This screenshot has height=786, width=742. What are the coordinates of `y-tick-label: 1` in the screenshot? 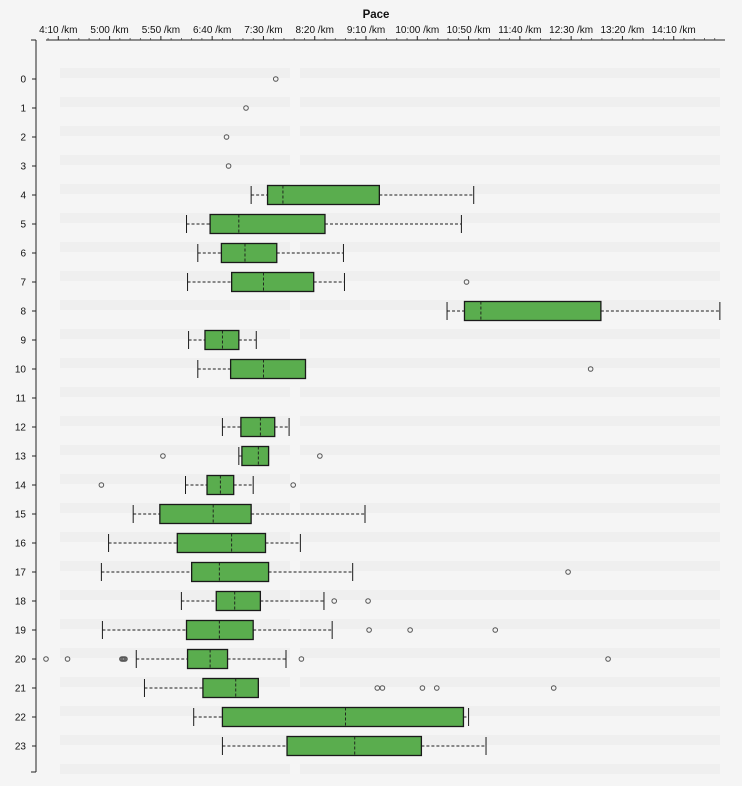 It's located at (23, 109).